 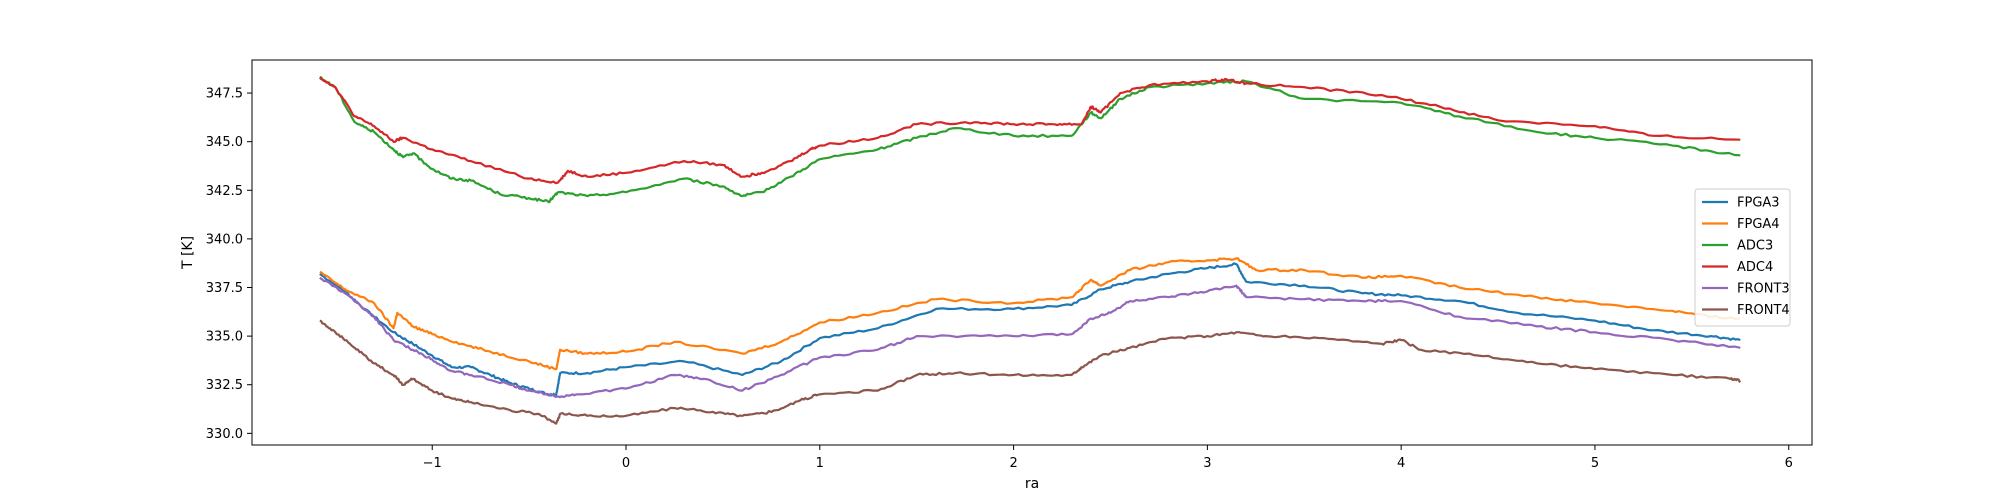 What do you see at coordinates (229, 264) in the screenshot?
I see `y-axis-ticks: 330.0 332.5 335.0 337.5 340.0 342.5 345.0 347.5` at bounding box center [229, 264].